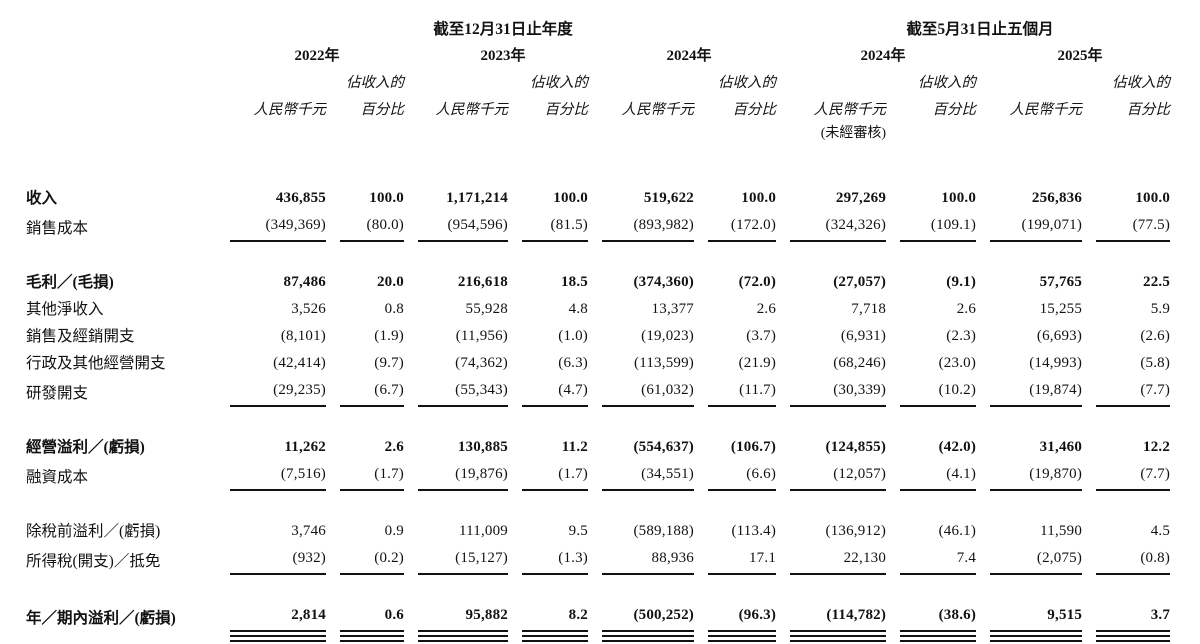 The height and width of the screenshot is (644, 1200). Describe the element at coordinates (93, 561) in the screenshot. I see `row-label-income-tax-expense-credit: 所得稅(開支)／抵免` at that location.